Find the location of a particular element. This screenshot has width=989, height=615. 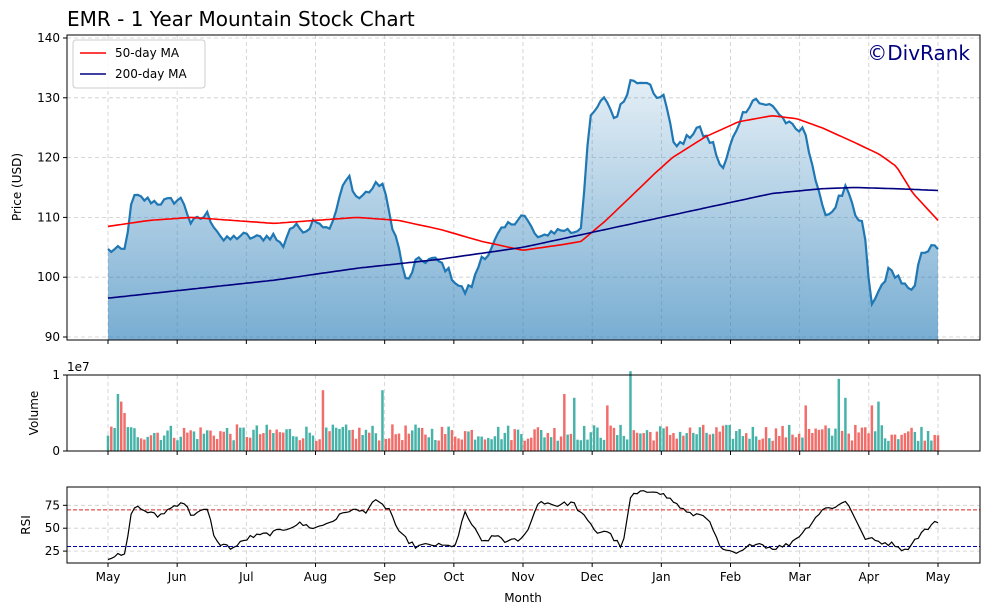

x-tick-label-8: Jan is located at coordinates (661, 577).